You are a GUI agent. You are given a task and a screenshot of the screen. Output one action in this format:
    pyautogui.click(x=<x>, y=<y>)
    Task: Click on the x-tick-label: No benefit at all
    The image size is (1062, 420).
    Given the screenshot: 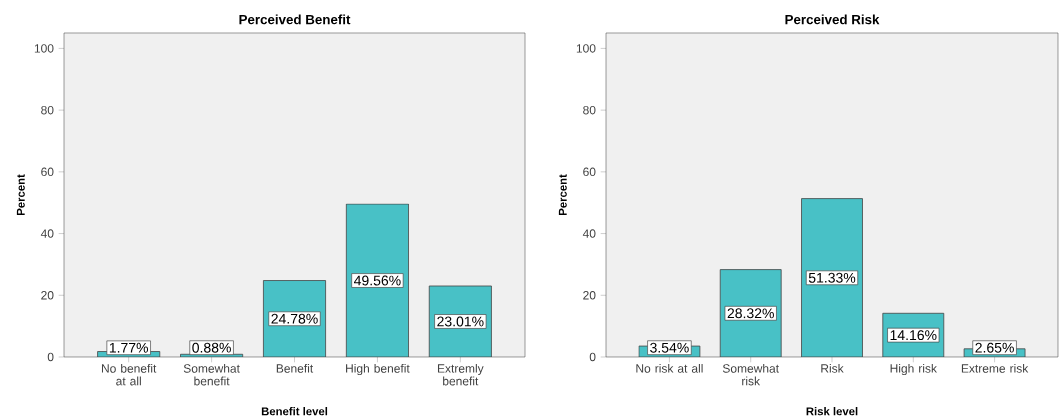 What is the action you would take?
    pyautogui.click(x=129, y=374)
    